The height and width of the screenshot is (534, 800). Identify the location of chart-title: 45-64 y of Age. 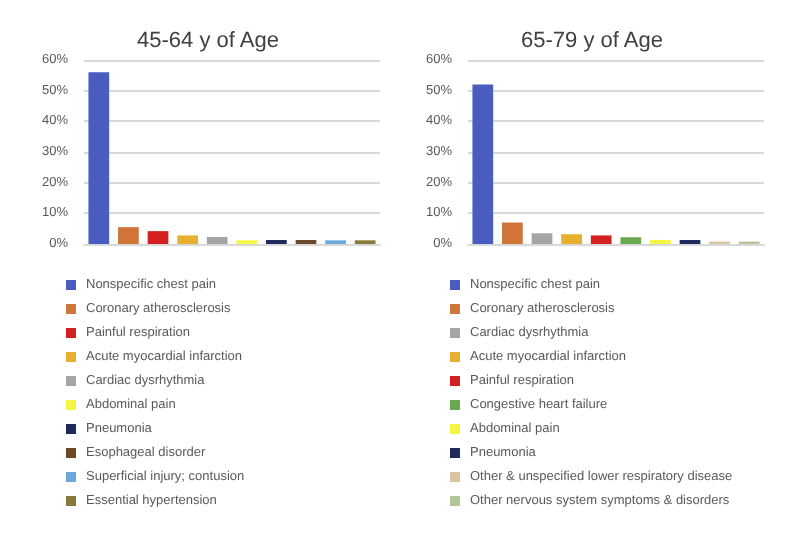
(208, 41).